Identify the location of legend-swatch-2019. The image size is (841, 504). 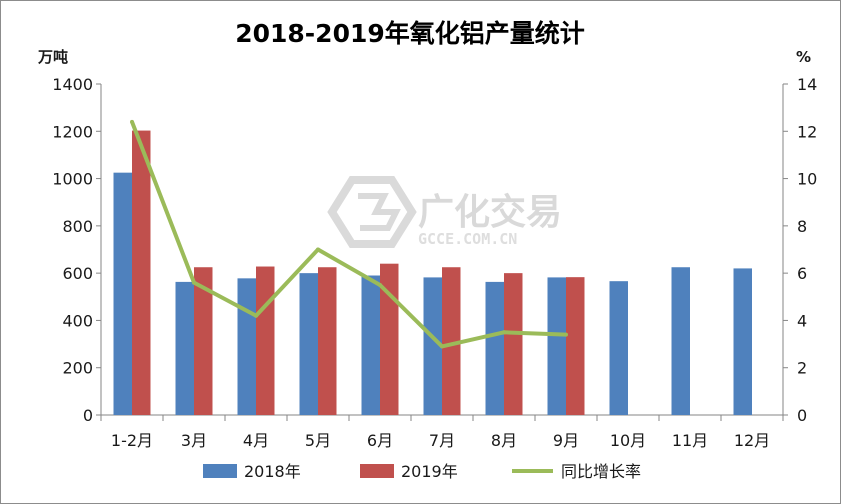
(377, 471).